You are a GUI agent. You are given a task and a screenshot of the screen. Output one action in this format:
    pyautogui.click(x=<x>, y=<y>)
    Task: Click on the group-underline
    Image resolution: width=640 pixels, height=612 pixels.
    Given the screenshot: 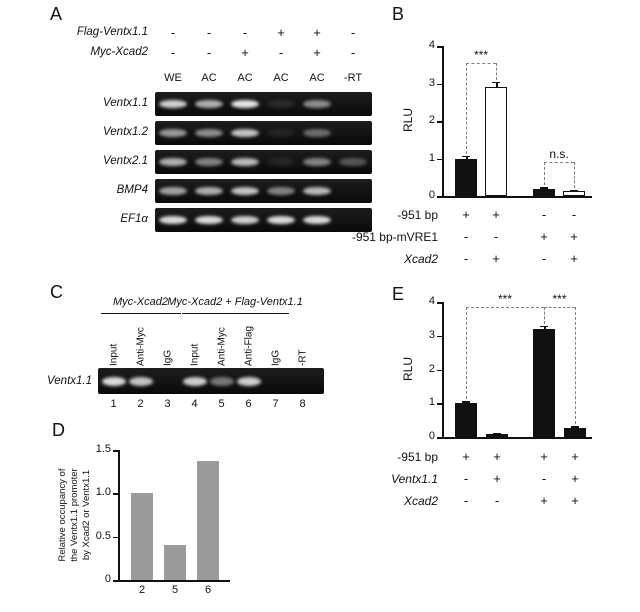 What is the action you would take?
    pyautogui.click(x=140, y=314)
    